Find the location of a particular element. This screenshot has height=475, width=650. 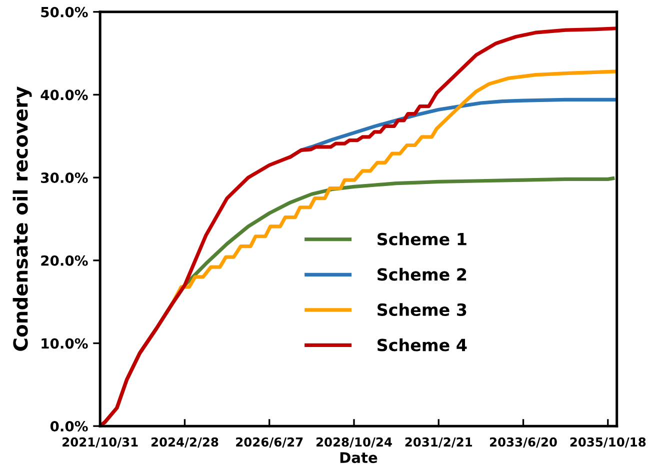

x-axis-title: Date is located at coordinates (359, 458).